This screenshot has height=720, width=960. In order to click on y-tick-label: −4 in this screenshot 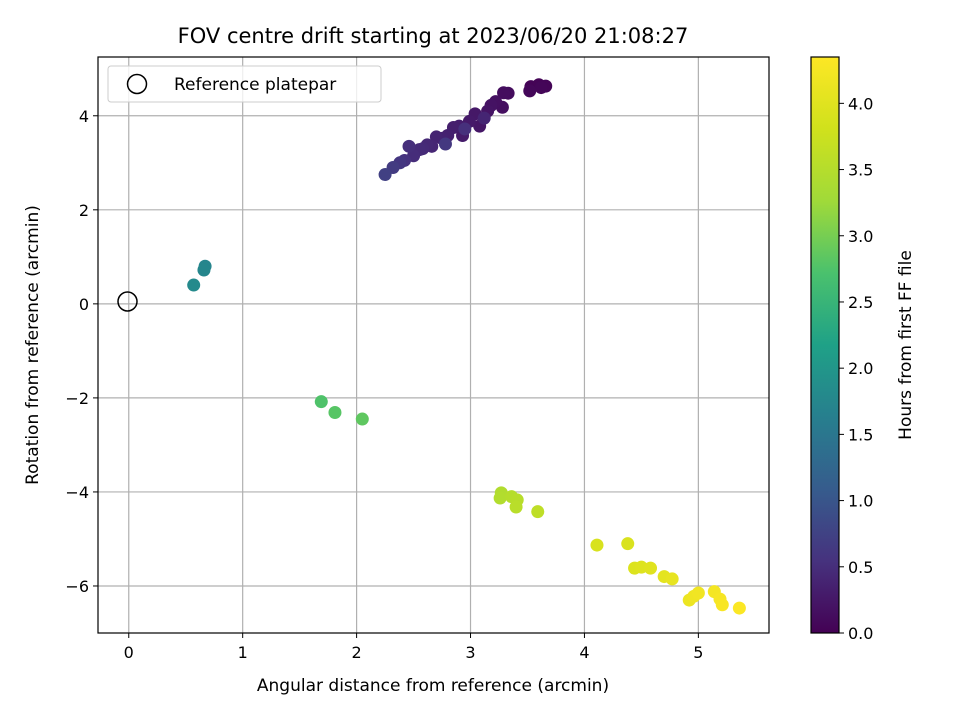, I will do `click(77, 492)`.